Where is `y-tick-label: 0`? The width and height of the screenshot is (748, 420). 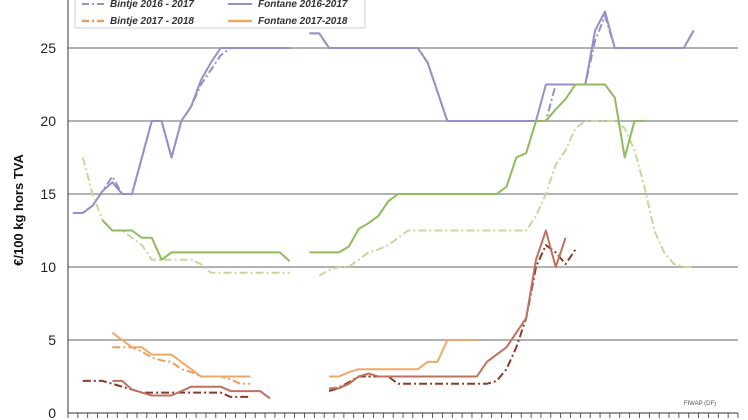
y-tick-label: 0 is located at coordinates (52, 412).